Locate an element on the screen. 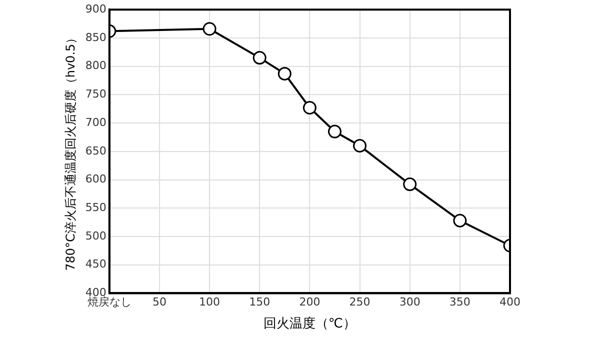 The width and height of the screenshot is (610, 340). y-tick-label: 450 is located at coordinates (95, 264).